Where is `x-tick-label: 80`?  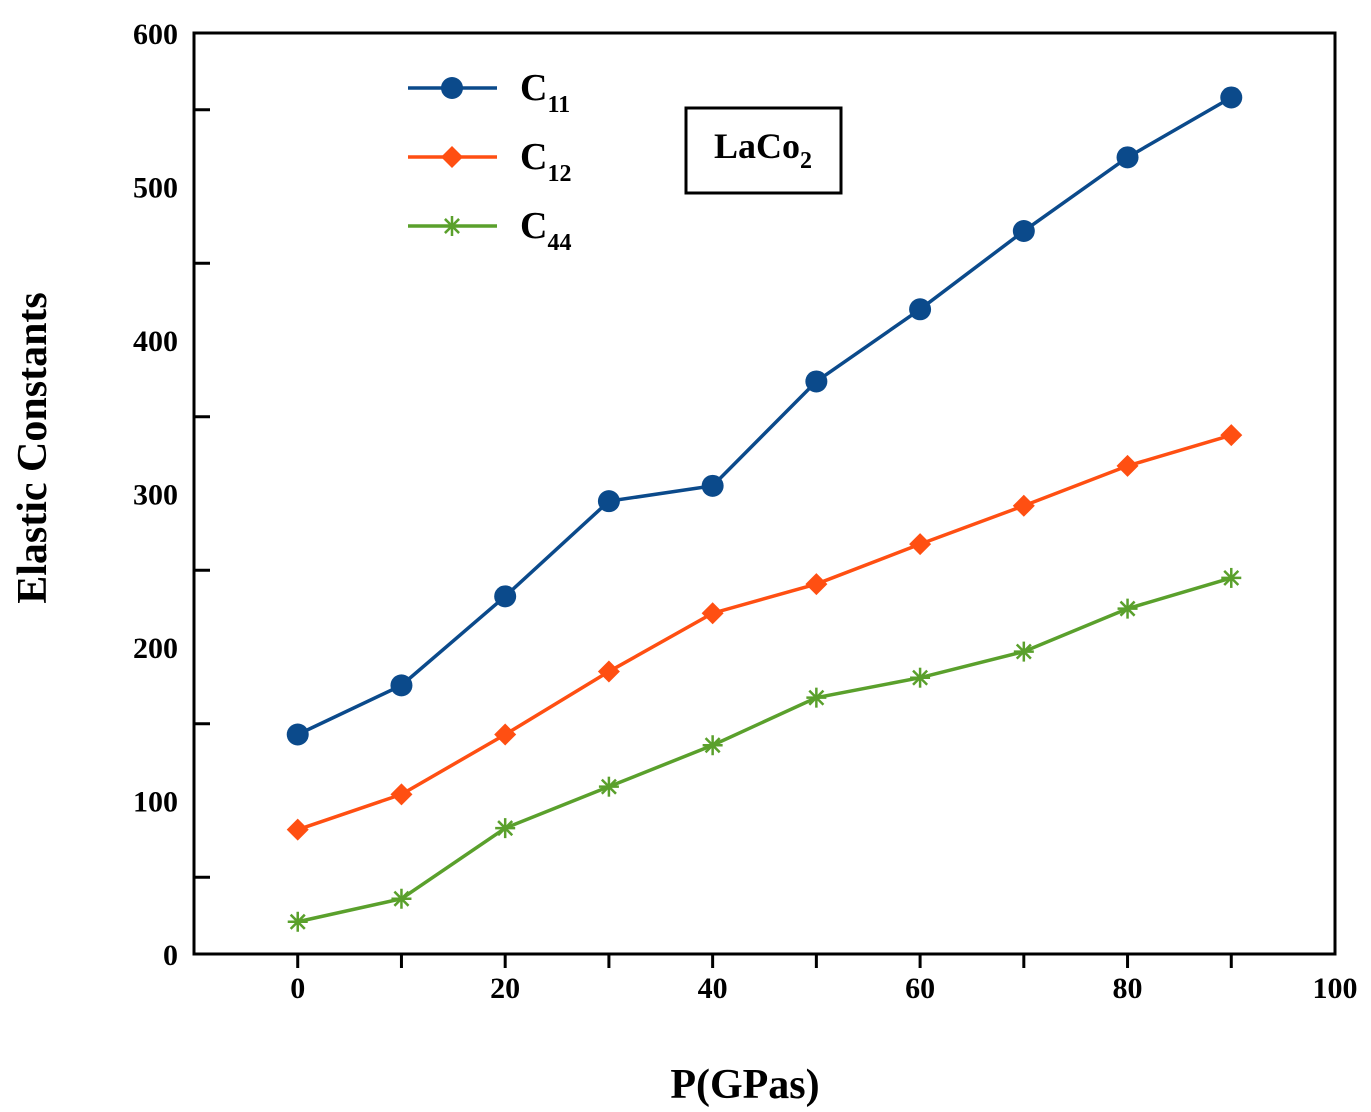
x-tick-label: 80 is located at coordinates (1128, 988).